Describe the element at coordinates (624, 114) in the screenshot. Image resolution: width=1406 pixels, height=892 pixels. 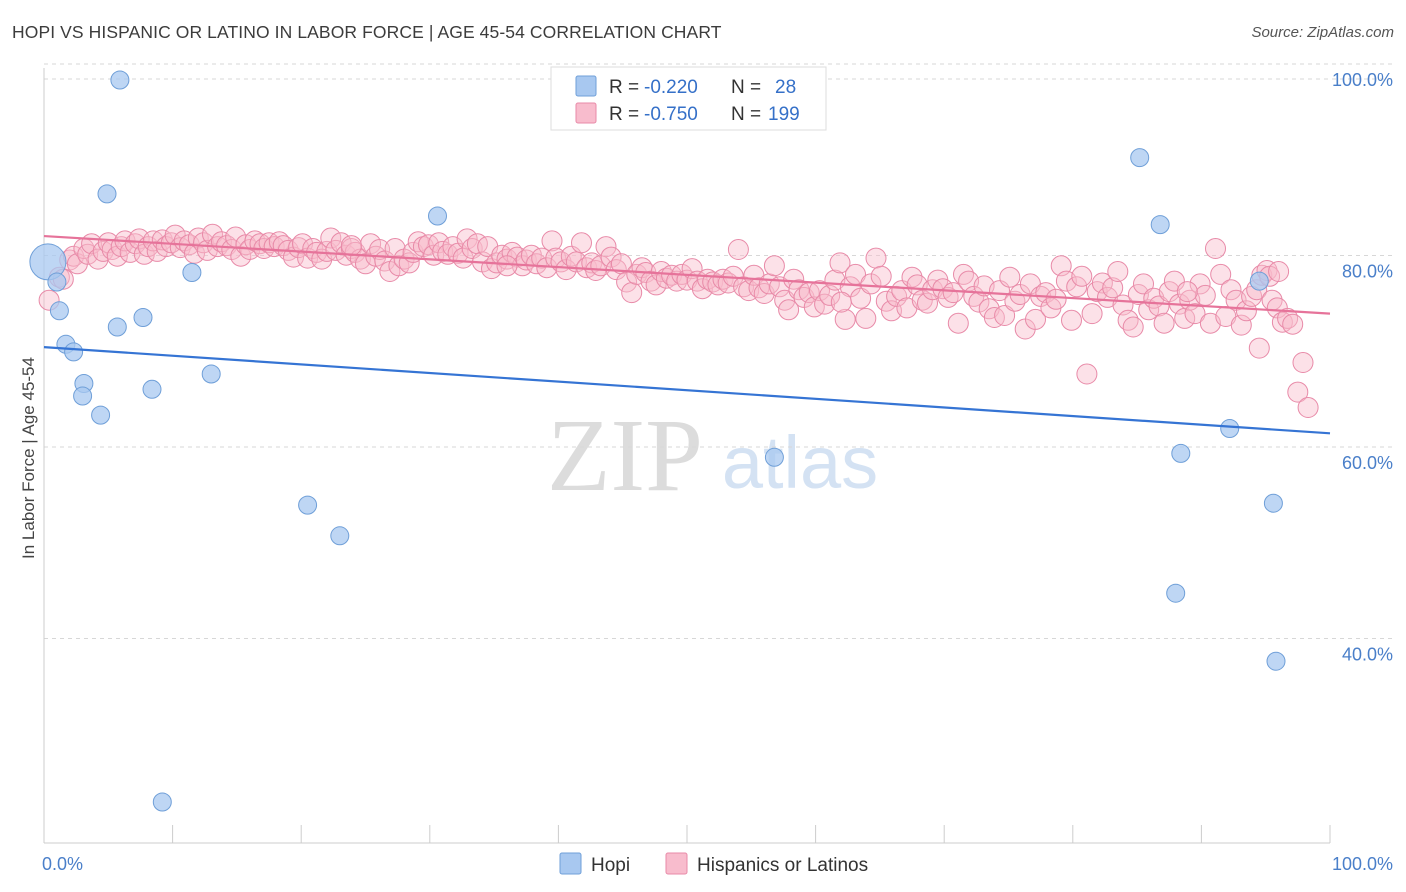
I see `legend-r-label-hispanic: R =` at that location.